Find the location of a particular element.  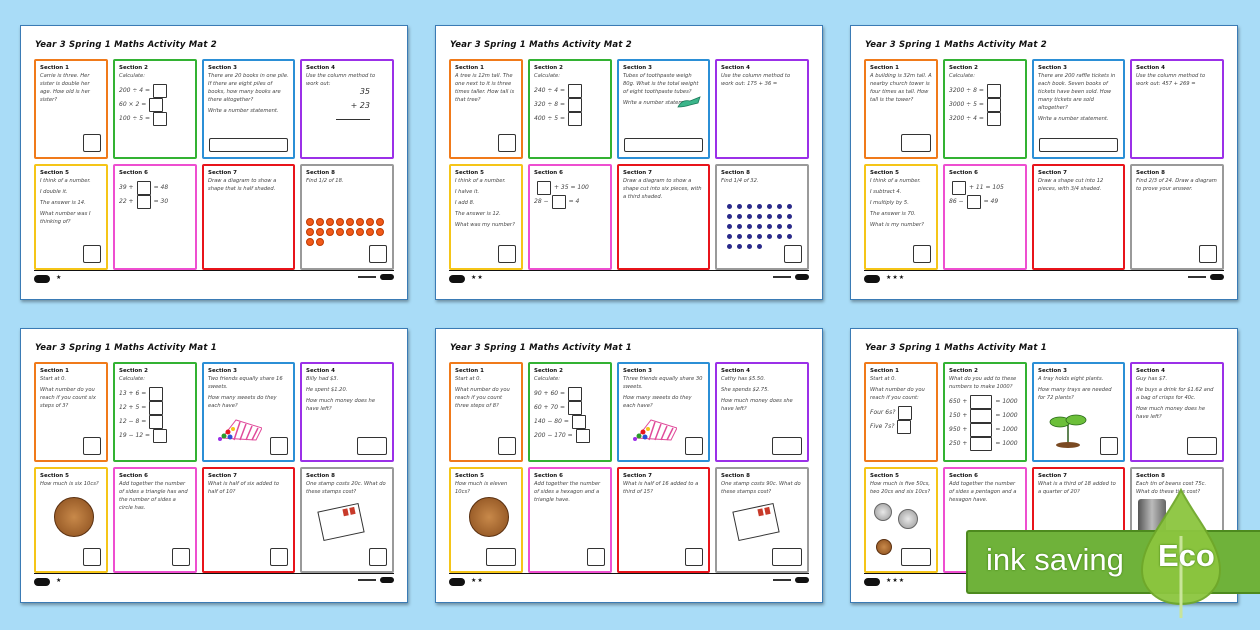

equation-text: 200 ÷ 4 = is located at coordinates (135, 90).